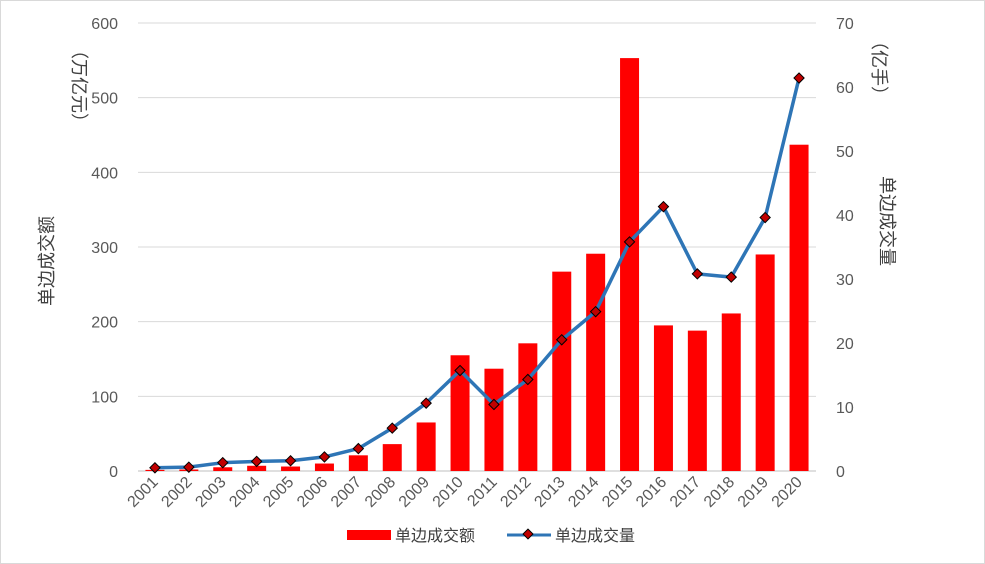 The height and width of the screenshot is (564, 985). Describe the element at coordinates (435, 535) in the screenshot. I see `legend-bar-label: 单边成交额` at that location.